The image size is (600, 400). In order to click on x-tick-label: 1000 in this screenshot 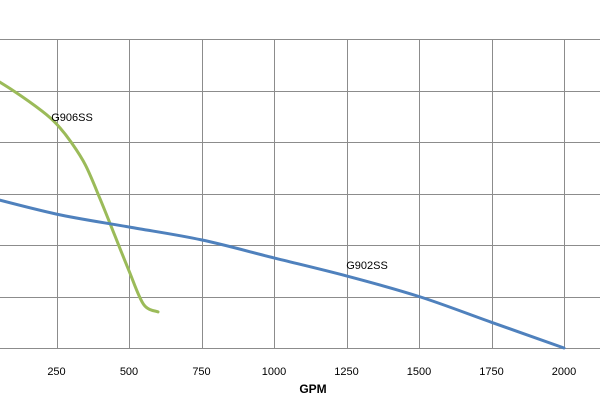, I will do `click(274, 372)`.